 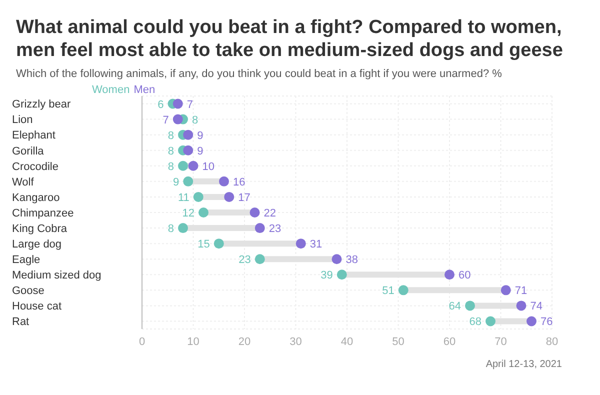 I want to click on y-tick-label: Goose, so click(x=28, y=291).